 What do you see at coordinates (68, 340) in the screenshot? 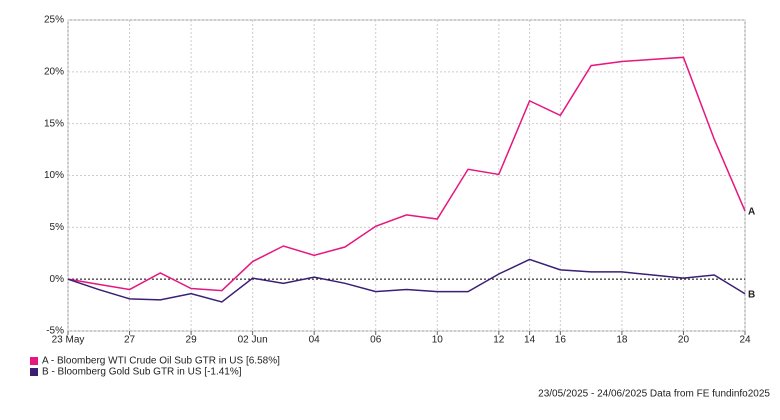
I see `x-tick-label: 23 May` at bounding box center [68, 340].